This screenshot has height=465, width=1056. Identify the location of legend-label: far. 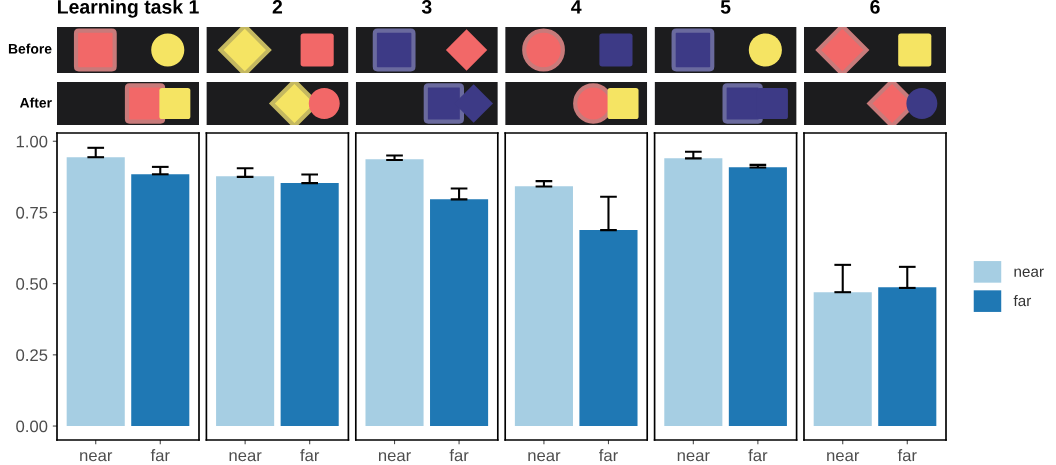
(1022, 301).